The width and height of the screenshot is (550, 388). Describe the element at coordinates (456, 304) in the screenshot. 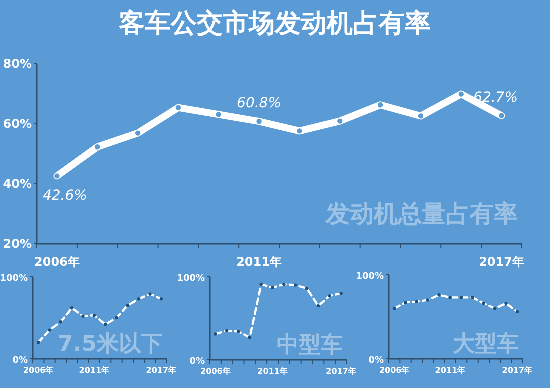

I see `line-series` at that location.